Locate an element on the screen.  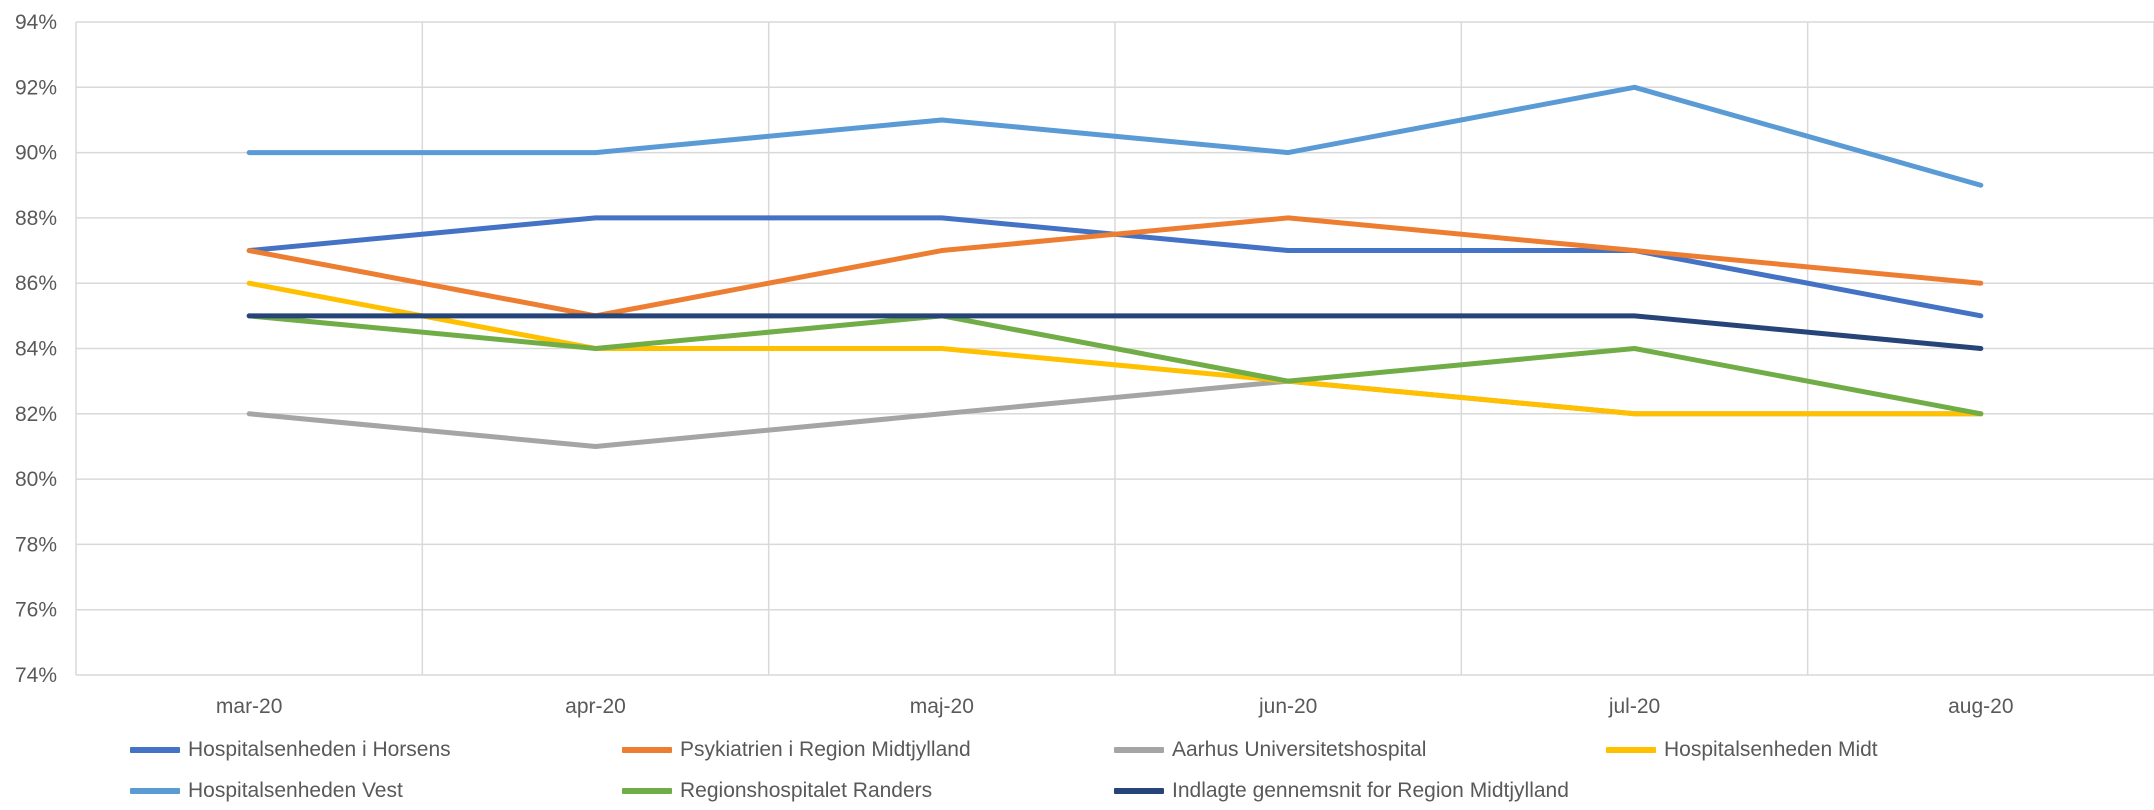
y-tick-label: 94% is located at coordinates (36, 22).